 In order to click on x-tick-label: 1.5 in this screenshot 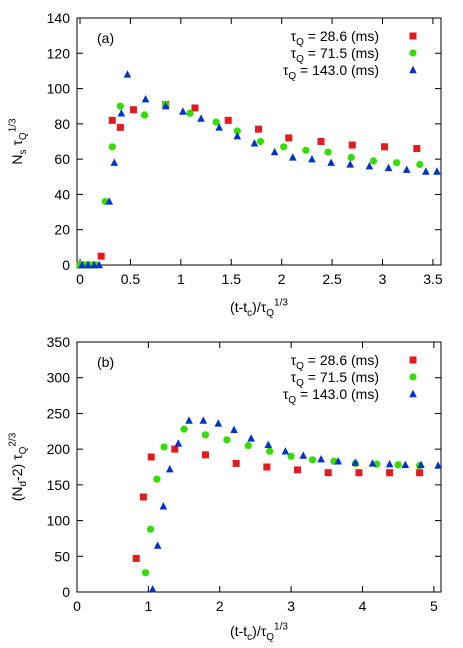, I will do `click(232, 279)`.